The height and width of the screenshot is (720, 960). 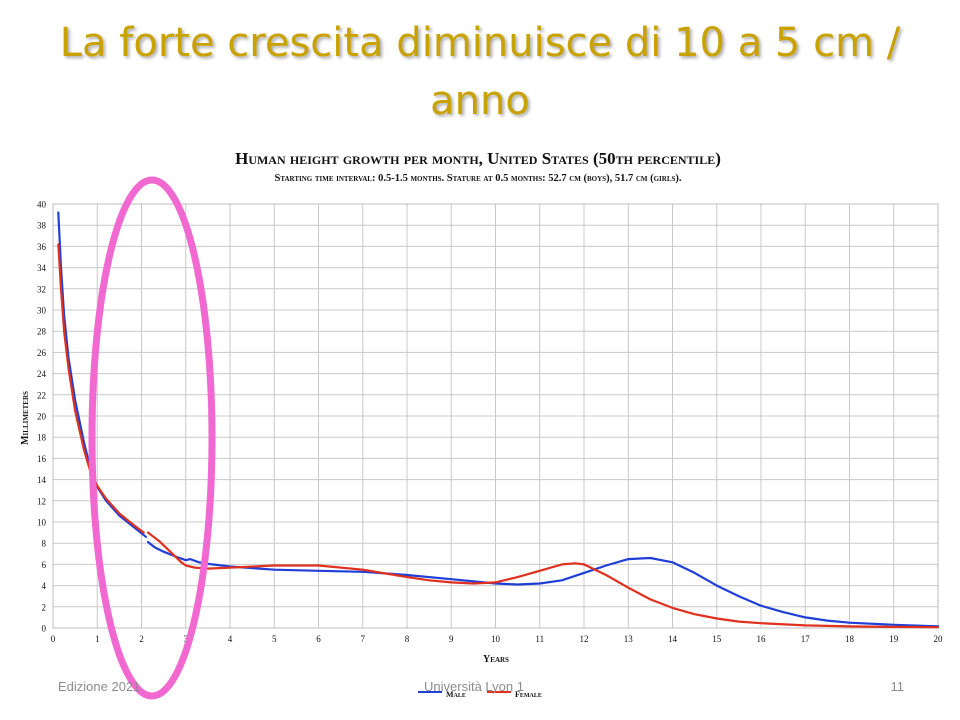 What do you see at coordinates (806, 639) in the screenshot?
I see `x-tick-label: 17` at bounding box center [806, 639].